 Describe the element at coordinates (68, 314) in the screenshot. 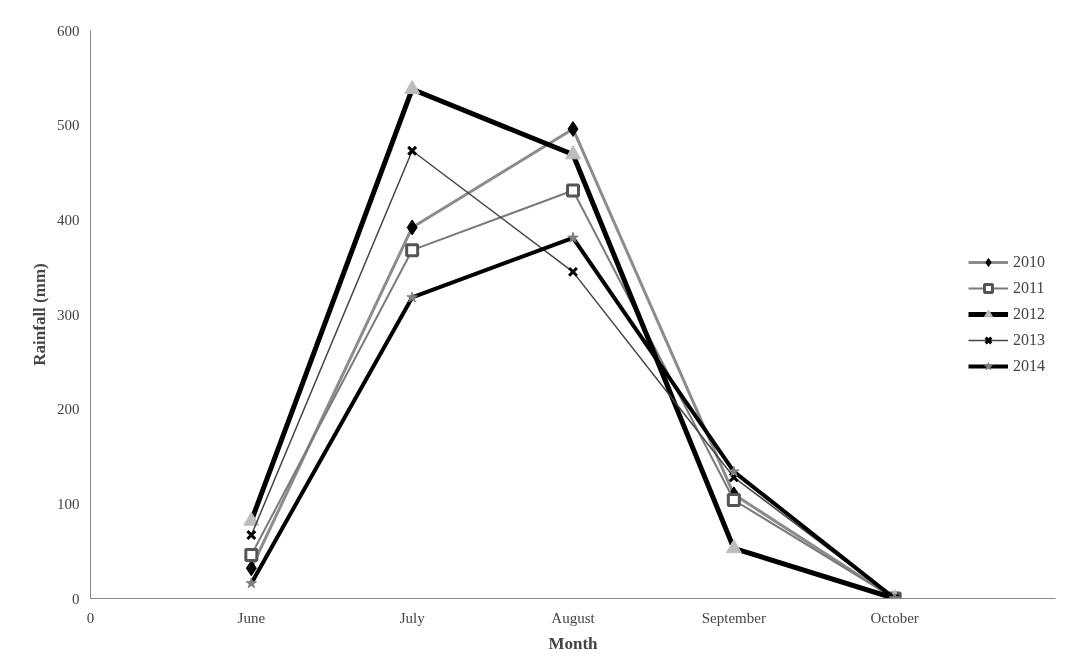

I see `y-tick-label: 300` at that location.